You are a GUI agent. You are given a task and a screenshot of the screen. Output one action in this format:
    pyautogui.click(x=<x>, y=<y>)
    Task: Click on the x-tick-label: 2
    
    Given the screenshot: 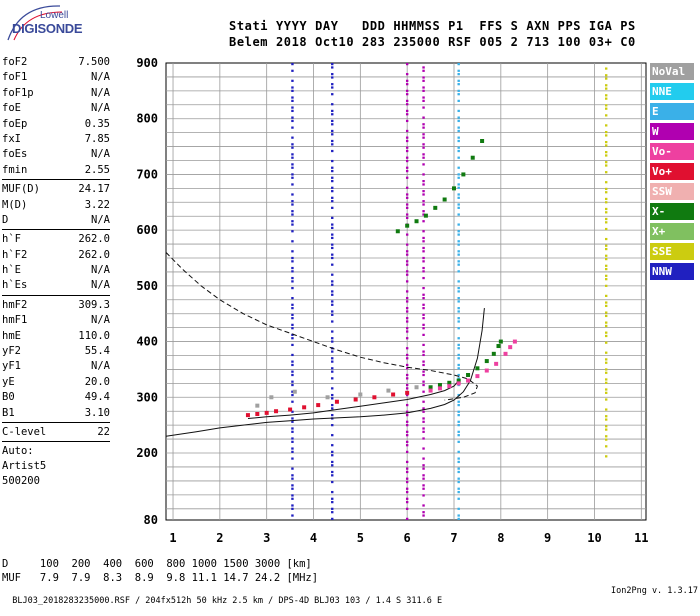 What is the action you would take?
    pyautogui.click(x=219, y=538)
    